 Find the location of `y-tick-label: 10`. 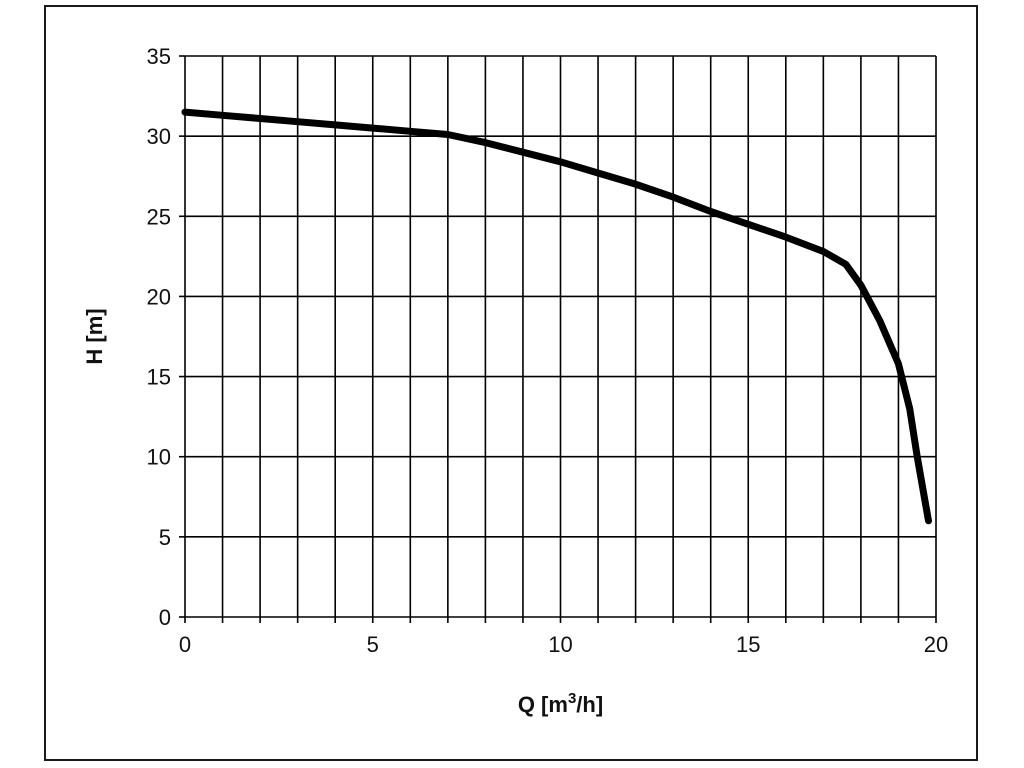

y-tick-label: 10 is located at coordinates (159, 457).